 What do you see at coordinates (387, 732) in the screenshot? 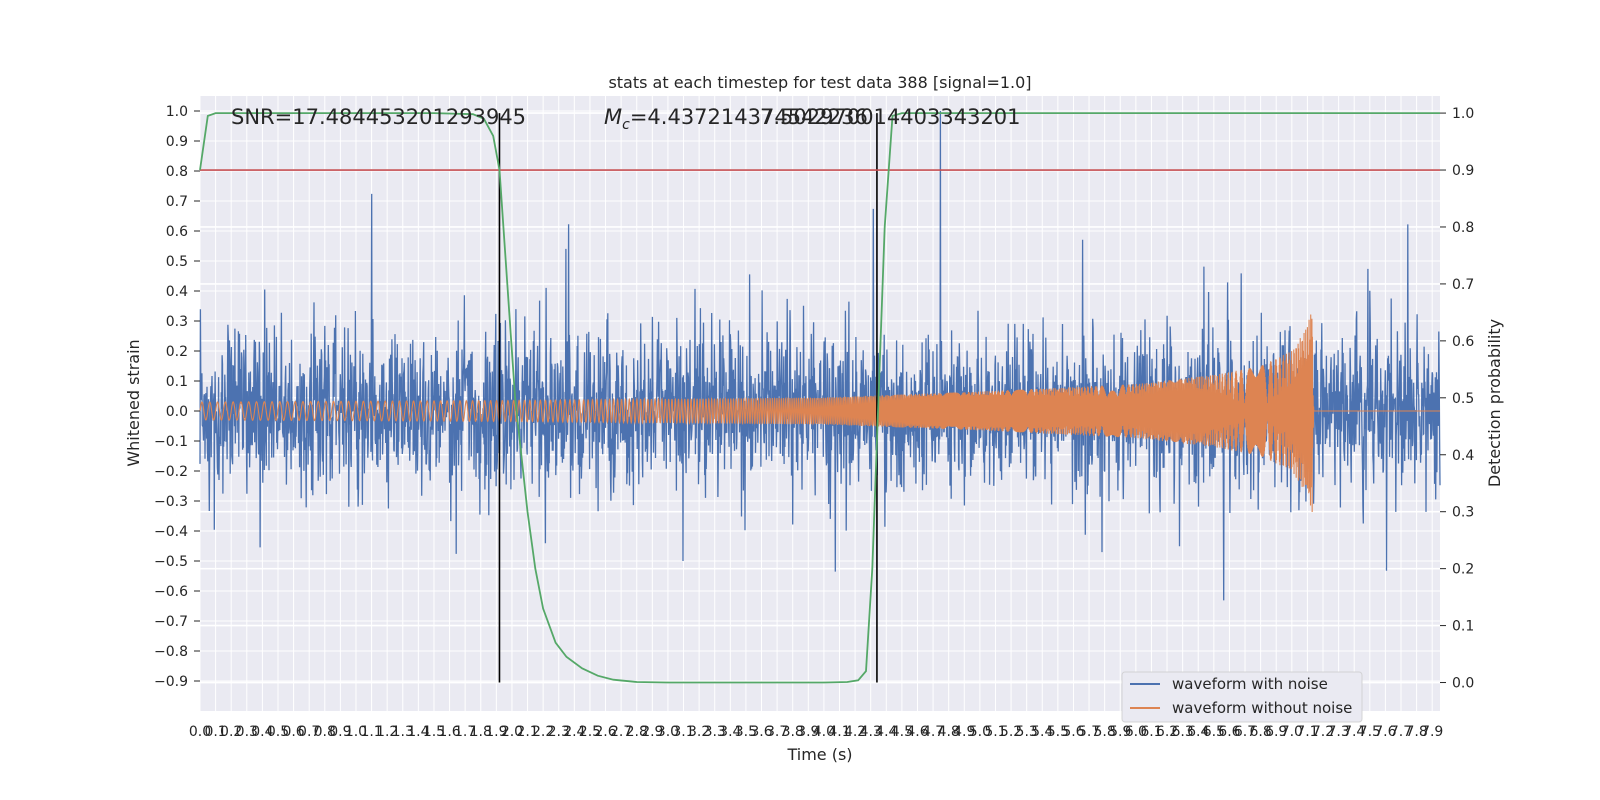
I see `x-tick-label: 1.2` at bounding box center [387, 732].